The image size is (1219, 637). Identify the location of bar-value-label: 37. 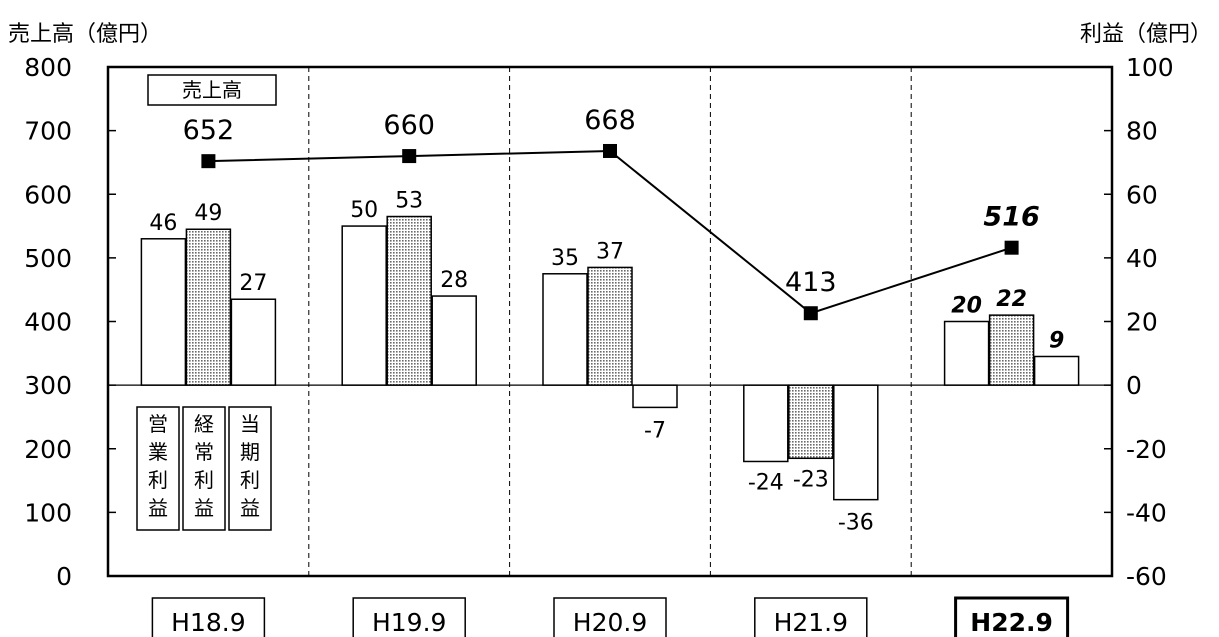
(610, 251).